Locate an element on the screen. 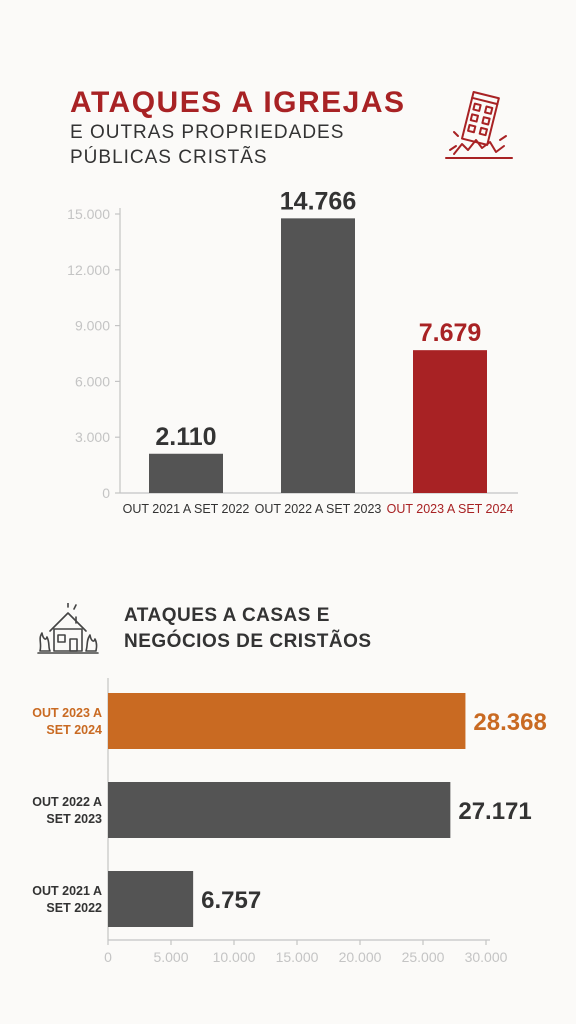 The image size is (576, 1024). burning-house-icon is located at coordinates (68, 628).